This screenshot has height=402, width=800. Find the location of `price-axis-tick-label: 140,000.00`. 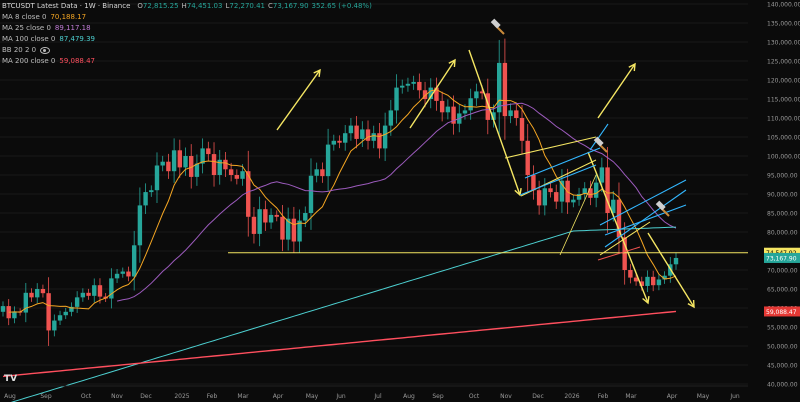

price-axis-tick-label: 140,000.00 is located at coordinates (783, 5).